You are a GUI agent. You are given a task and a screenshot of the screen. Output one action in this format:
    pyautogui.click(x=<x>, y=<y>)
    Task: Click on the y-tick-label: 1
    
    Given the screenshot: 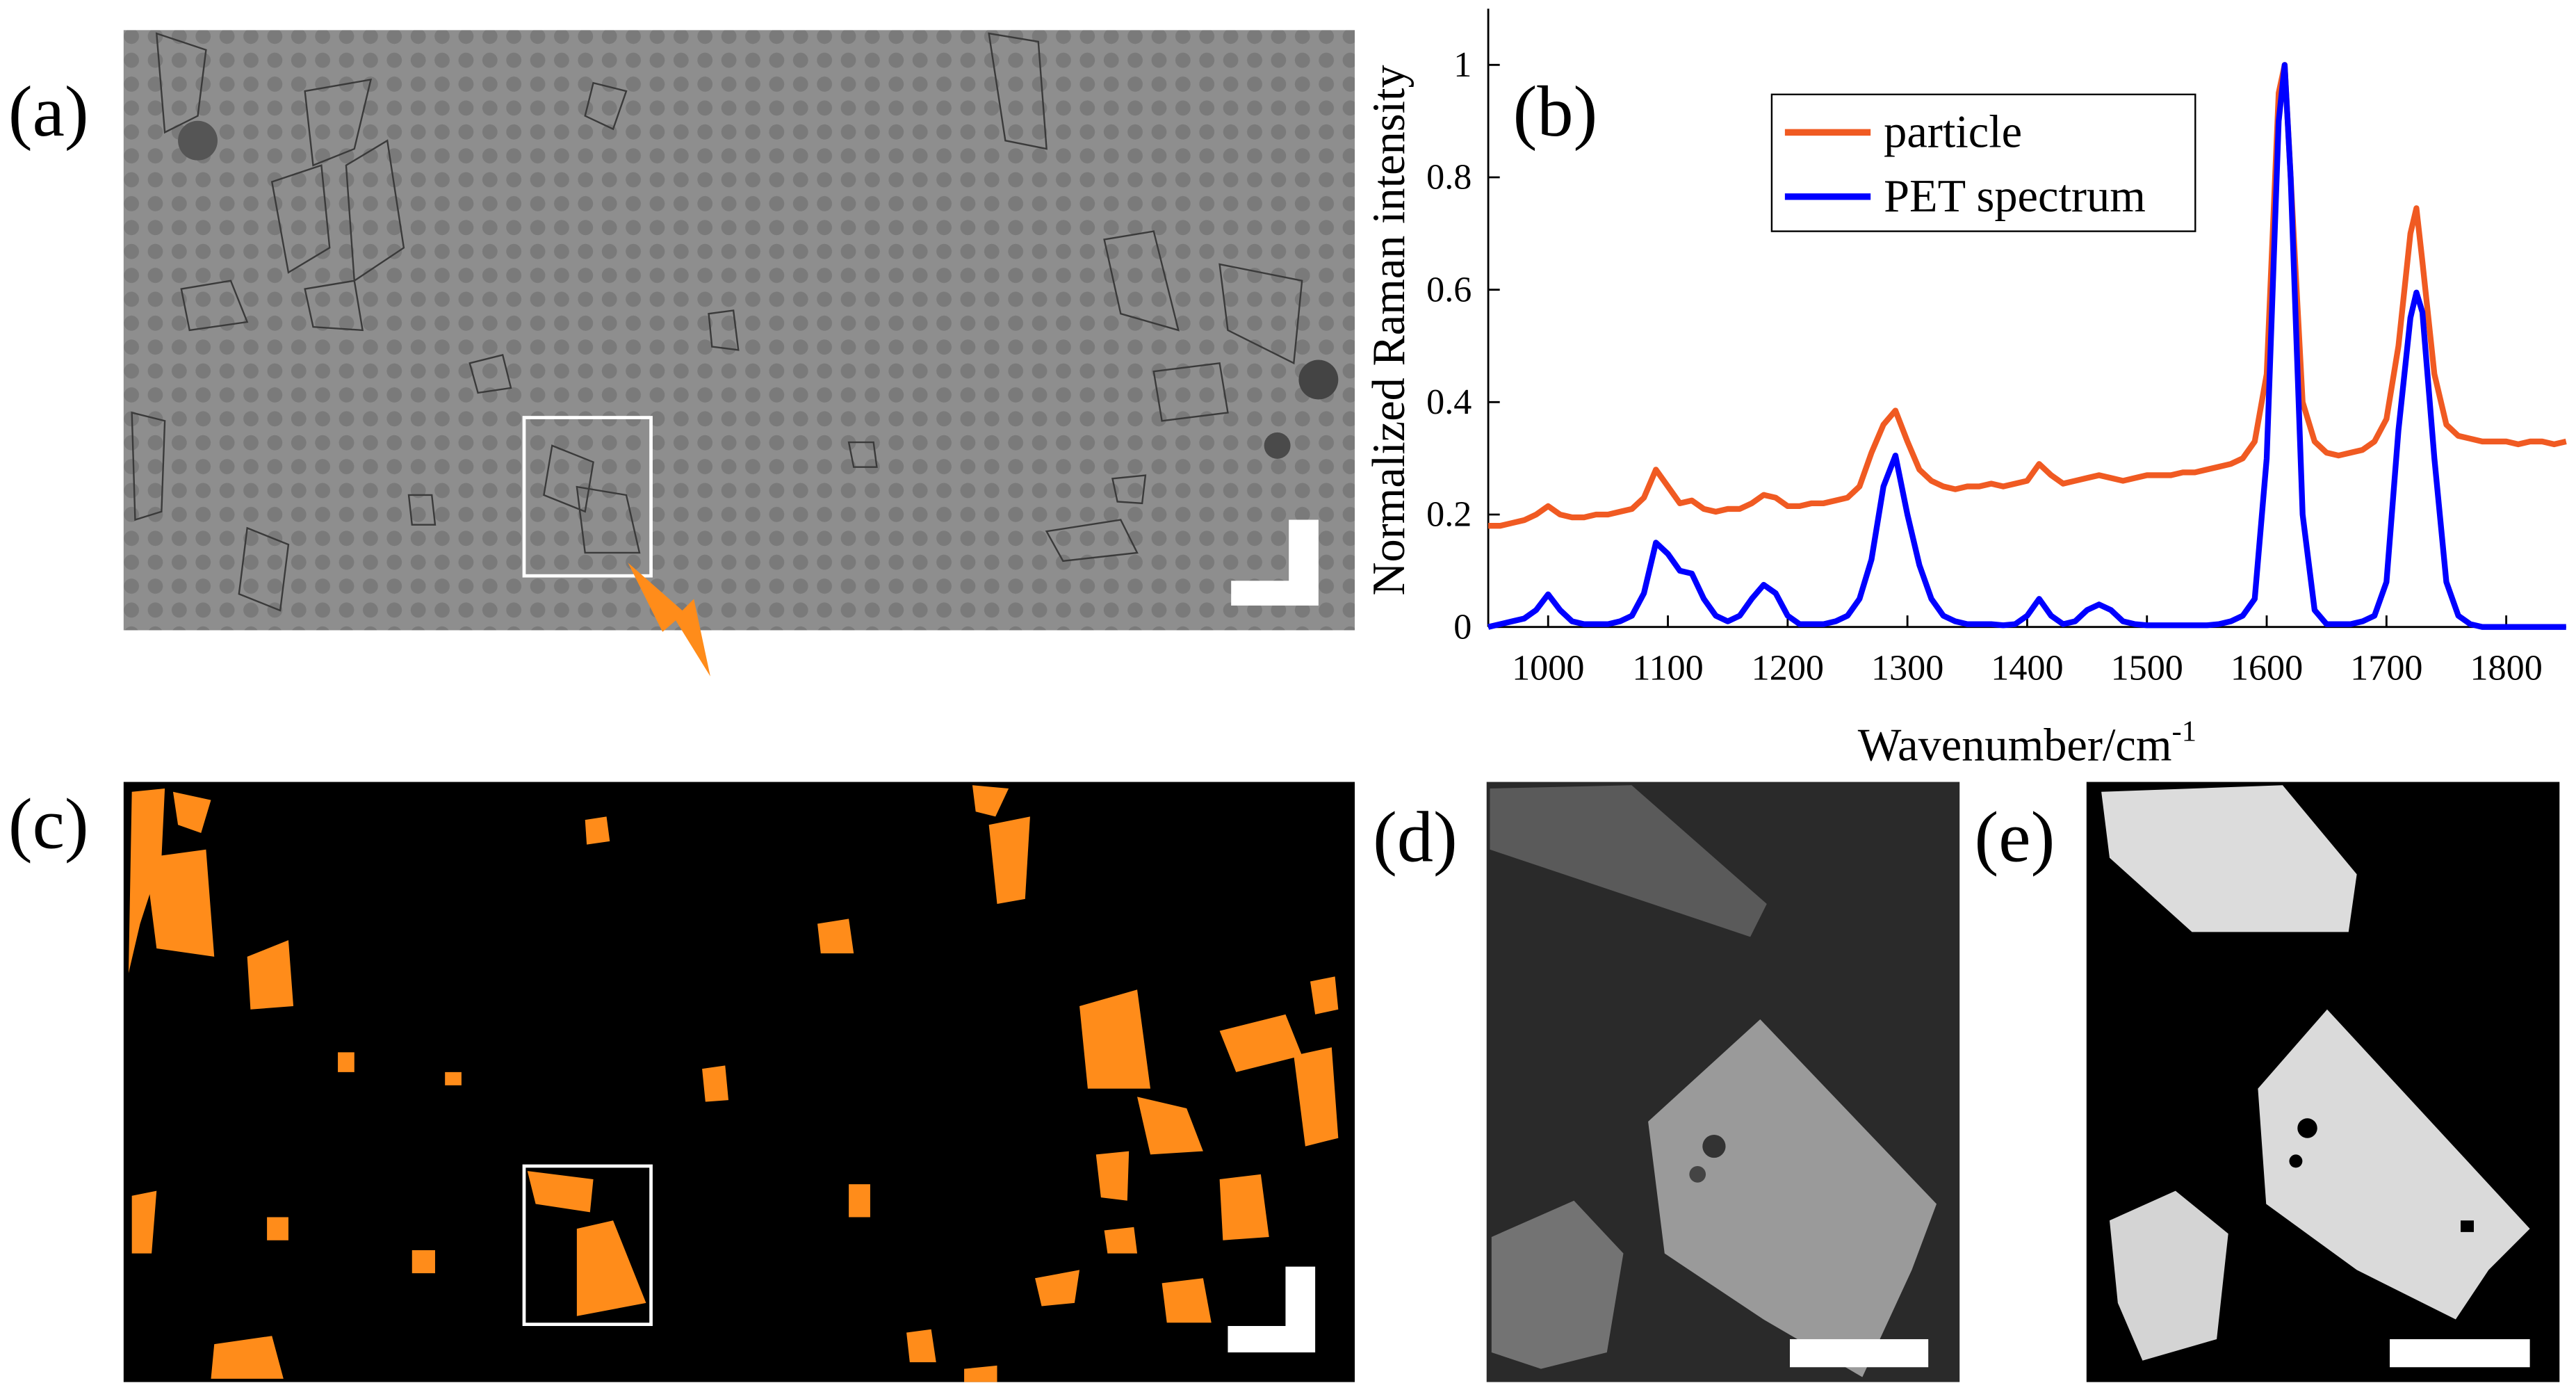 What is the action you would take?
    pyautogui.click(x=1462, y=65)
    